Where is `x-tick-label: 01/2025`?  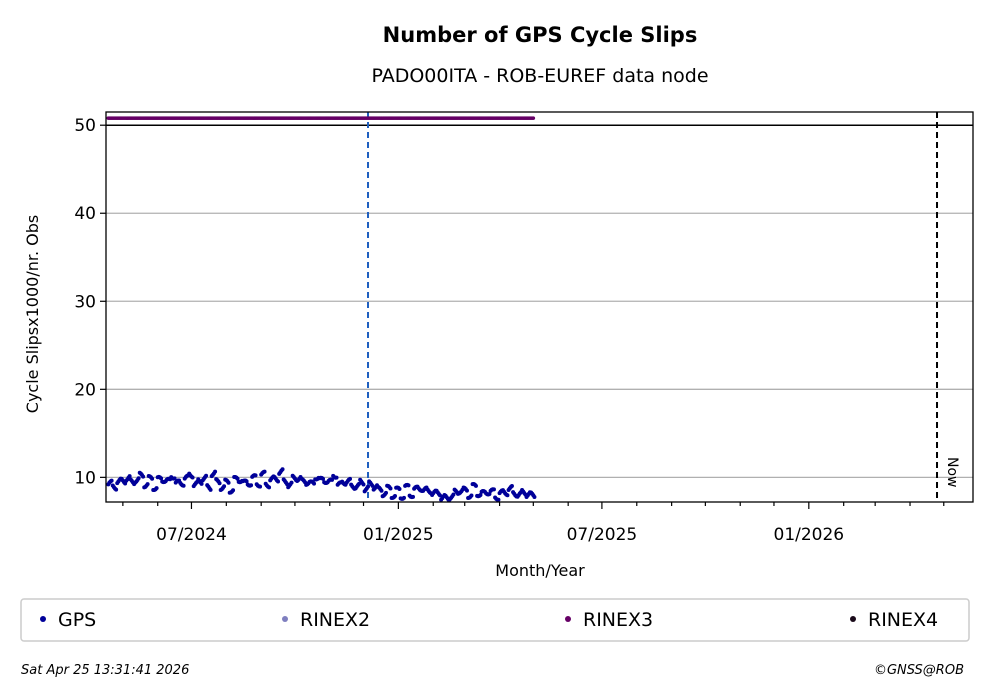
x-tick-label: 01/2025 is located at coordinates (398, 535).